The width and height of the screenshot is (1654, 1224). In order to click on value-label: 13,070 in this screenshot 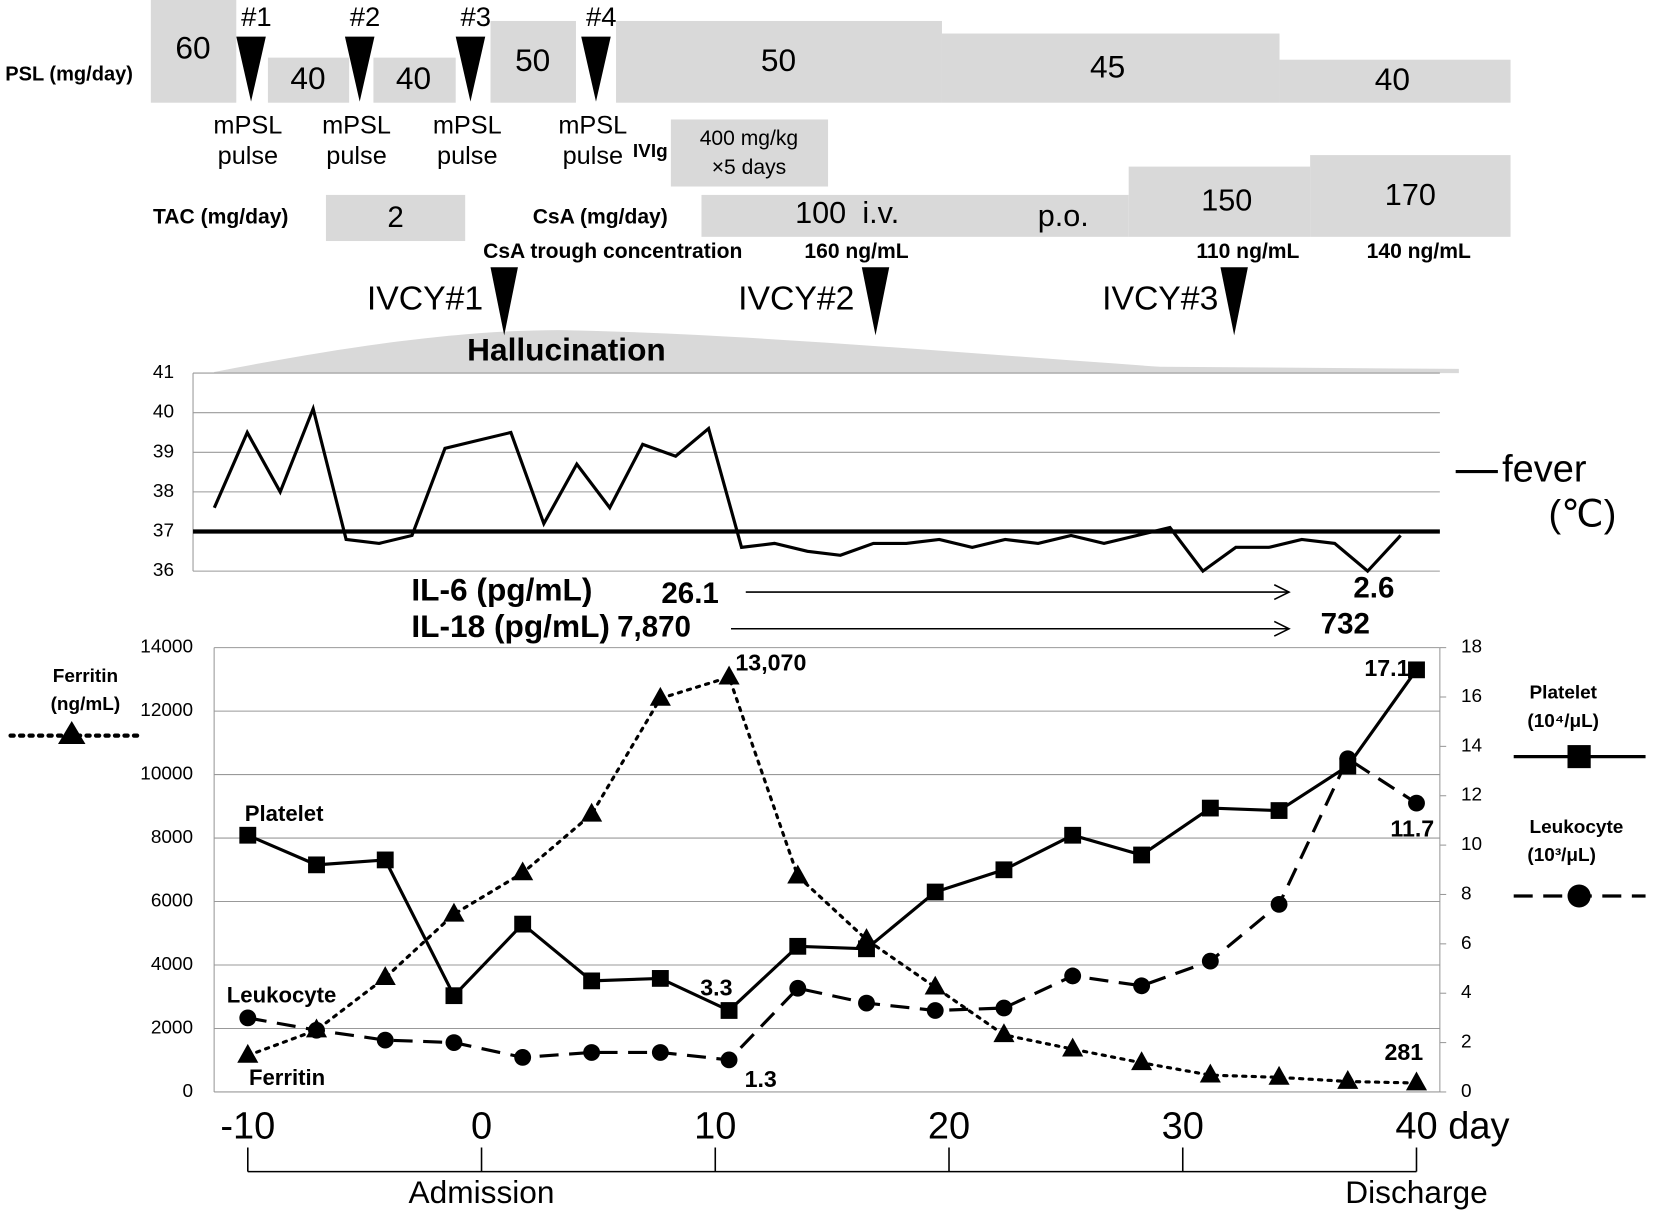, I will do `click(770, 663)`.